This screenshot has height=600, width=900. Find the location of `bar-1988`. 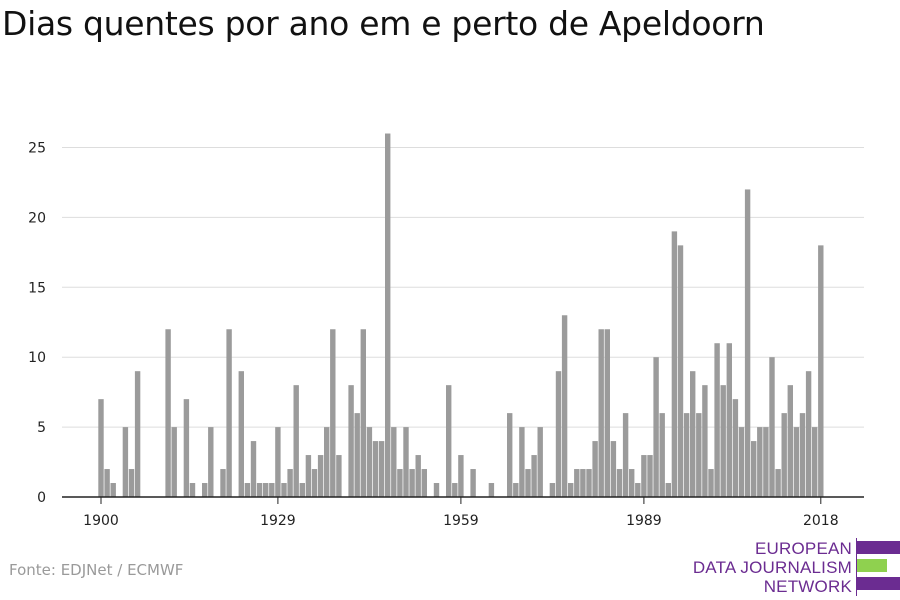

bar-1988 is located at coordinates (638, 490).